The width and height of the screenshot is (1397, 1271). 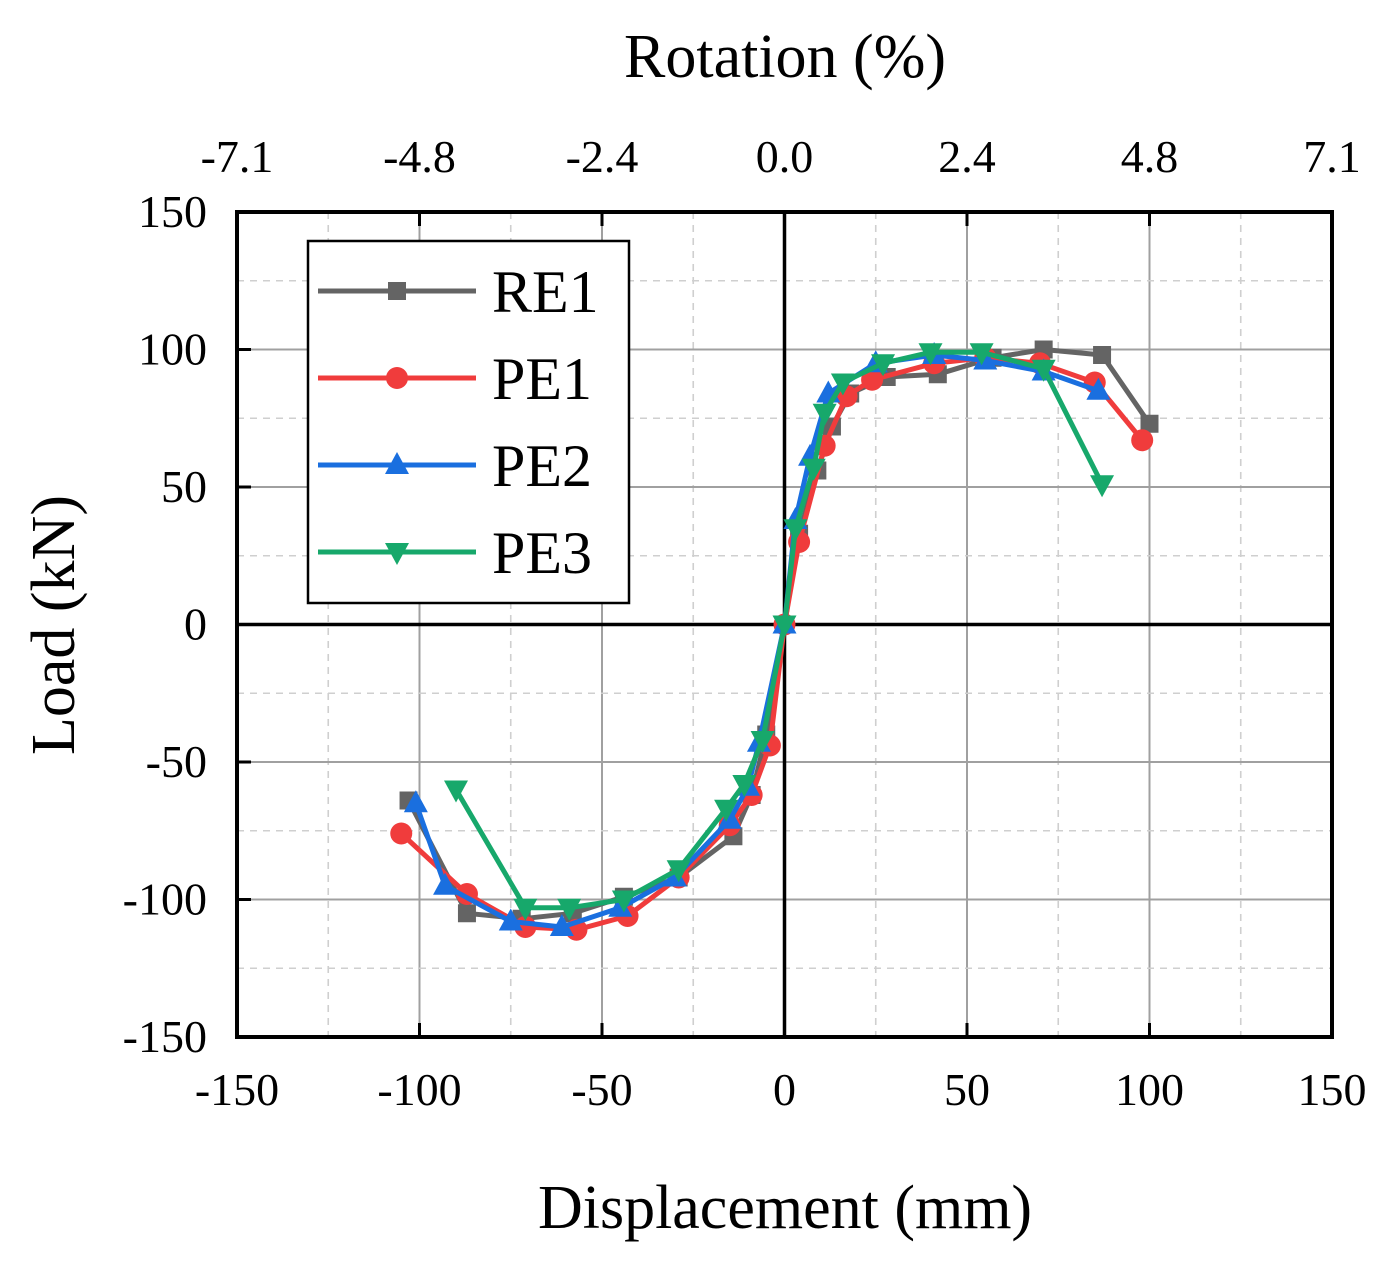 What do you see at coordinates (165, 1036) in the screenshot?
I see `y-tick-label: -150` at bounding box center [165, 1036].